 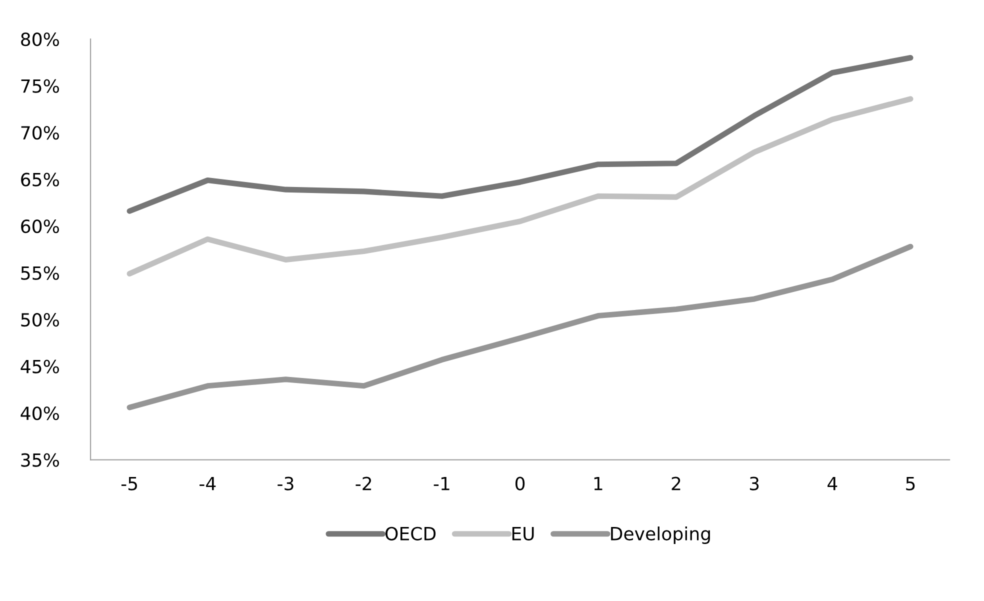 I want to click on y-tick-label: 65%, so click(x=40, y=179).